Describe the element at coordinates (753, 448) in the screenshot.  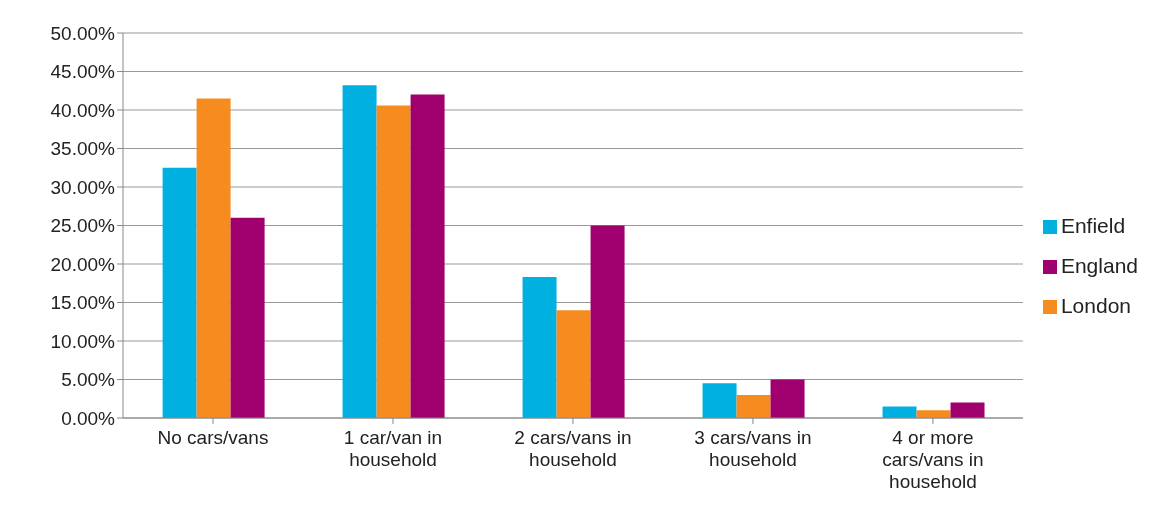
I see `x-tick-label: 3 cars/vans in household` at that location.